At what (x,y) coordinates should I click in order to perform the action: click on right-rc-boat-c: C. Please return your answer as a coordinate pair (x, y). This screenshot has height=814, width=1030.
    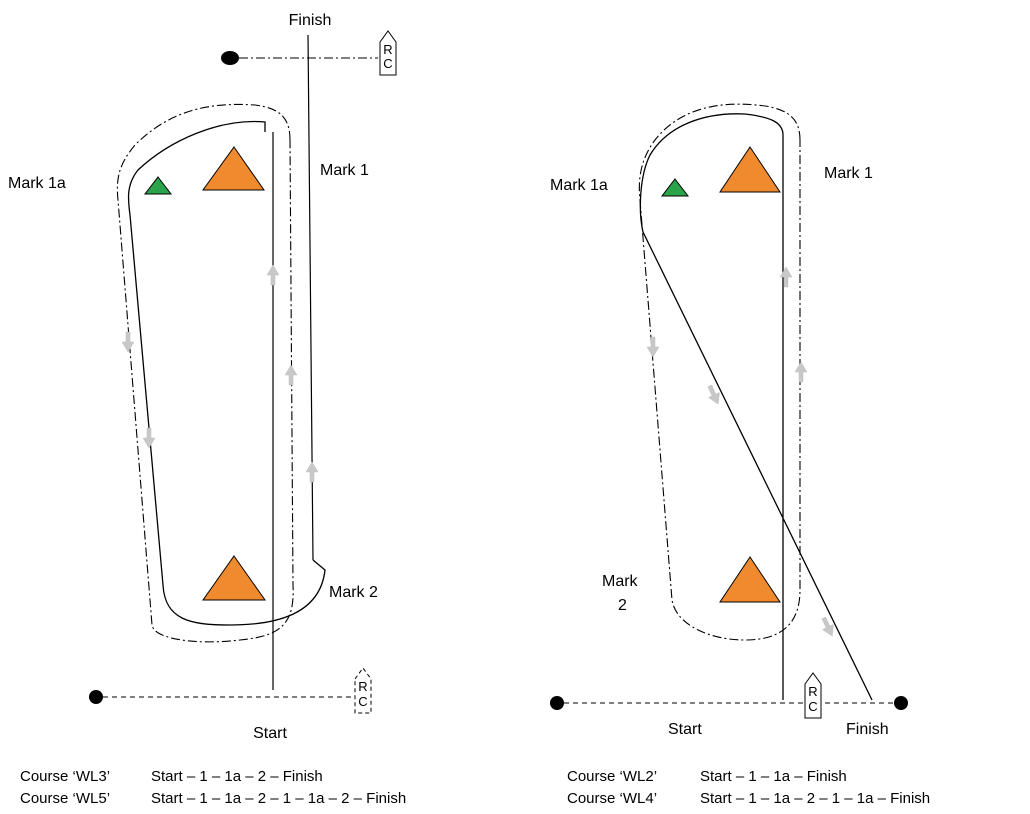
    Looking at the image, I should click on (812, 706).